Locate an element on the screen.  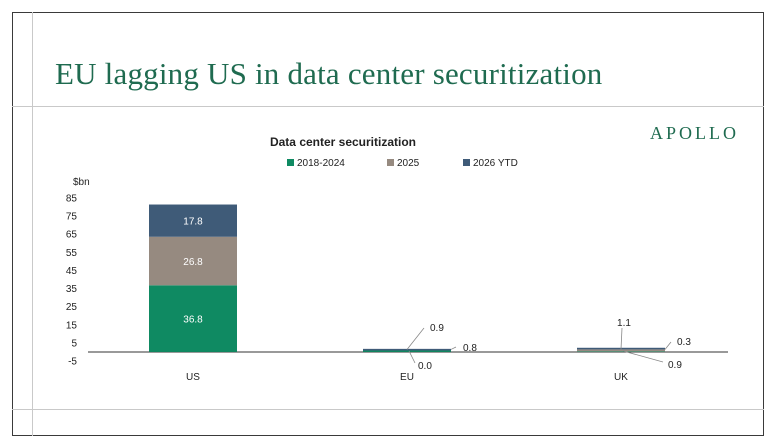
chart-title: Data center securitization is located at coordinates (343, 142).